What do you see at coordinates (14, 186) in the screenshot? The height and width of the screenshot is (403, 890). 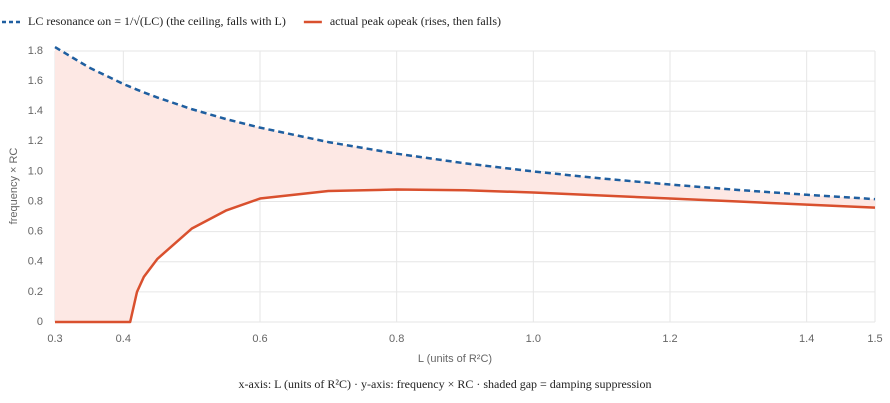 I see `y-axis-label: frequency × RC` at bounding box center [14, 186].